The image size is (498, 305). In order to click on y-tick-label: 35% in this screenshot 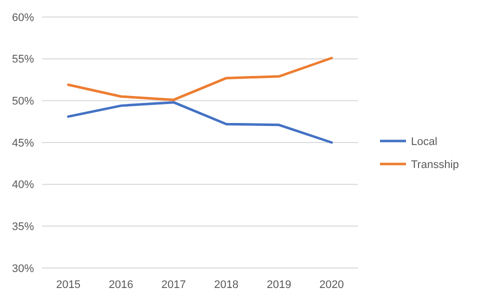, I will do `click(23, 227)`.